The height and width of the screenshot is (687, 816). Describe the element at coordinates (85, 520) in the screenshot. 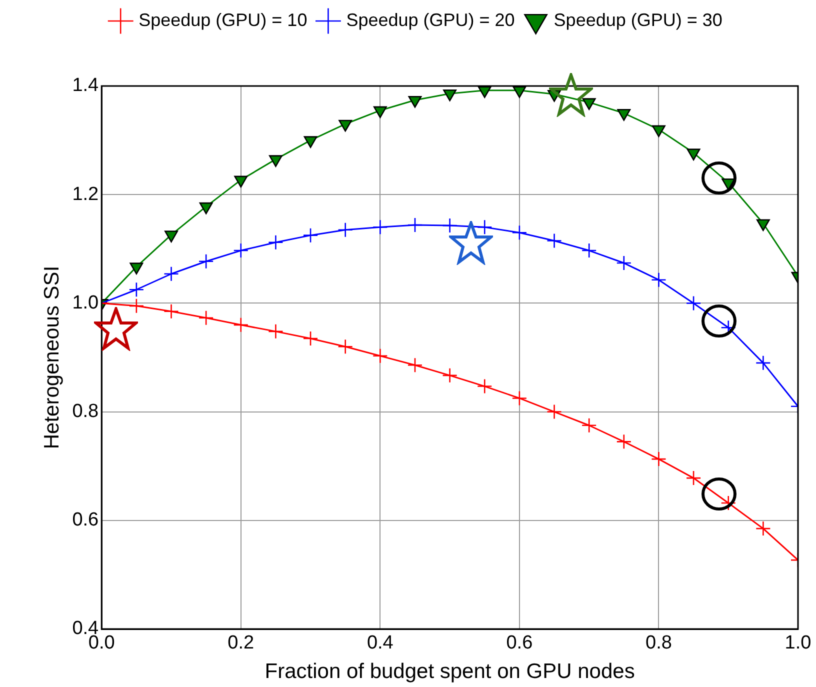

I see `y-tick-label: 0.6` at that location.